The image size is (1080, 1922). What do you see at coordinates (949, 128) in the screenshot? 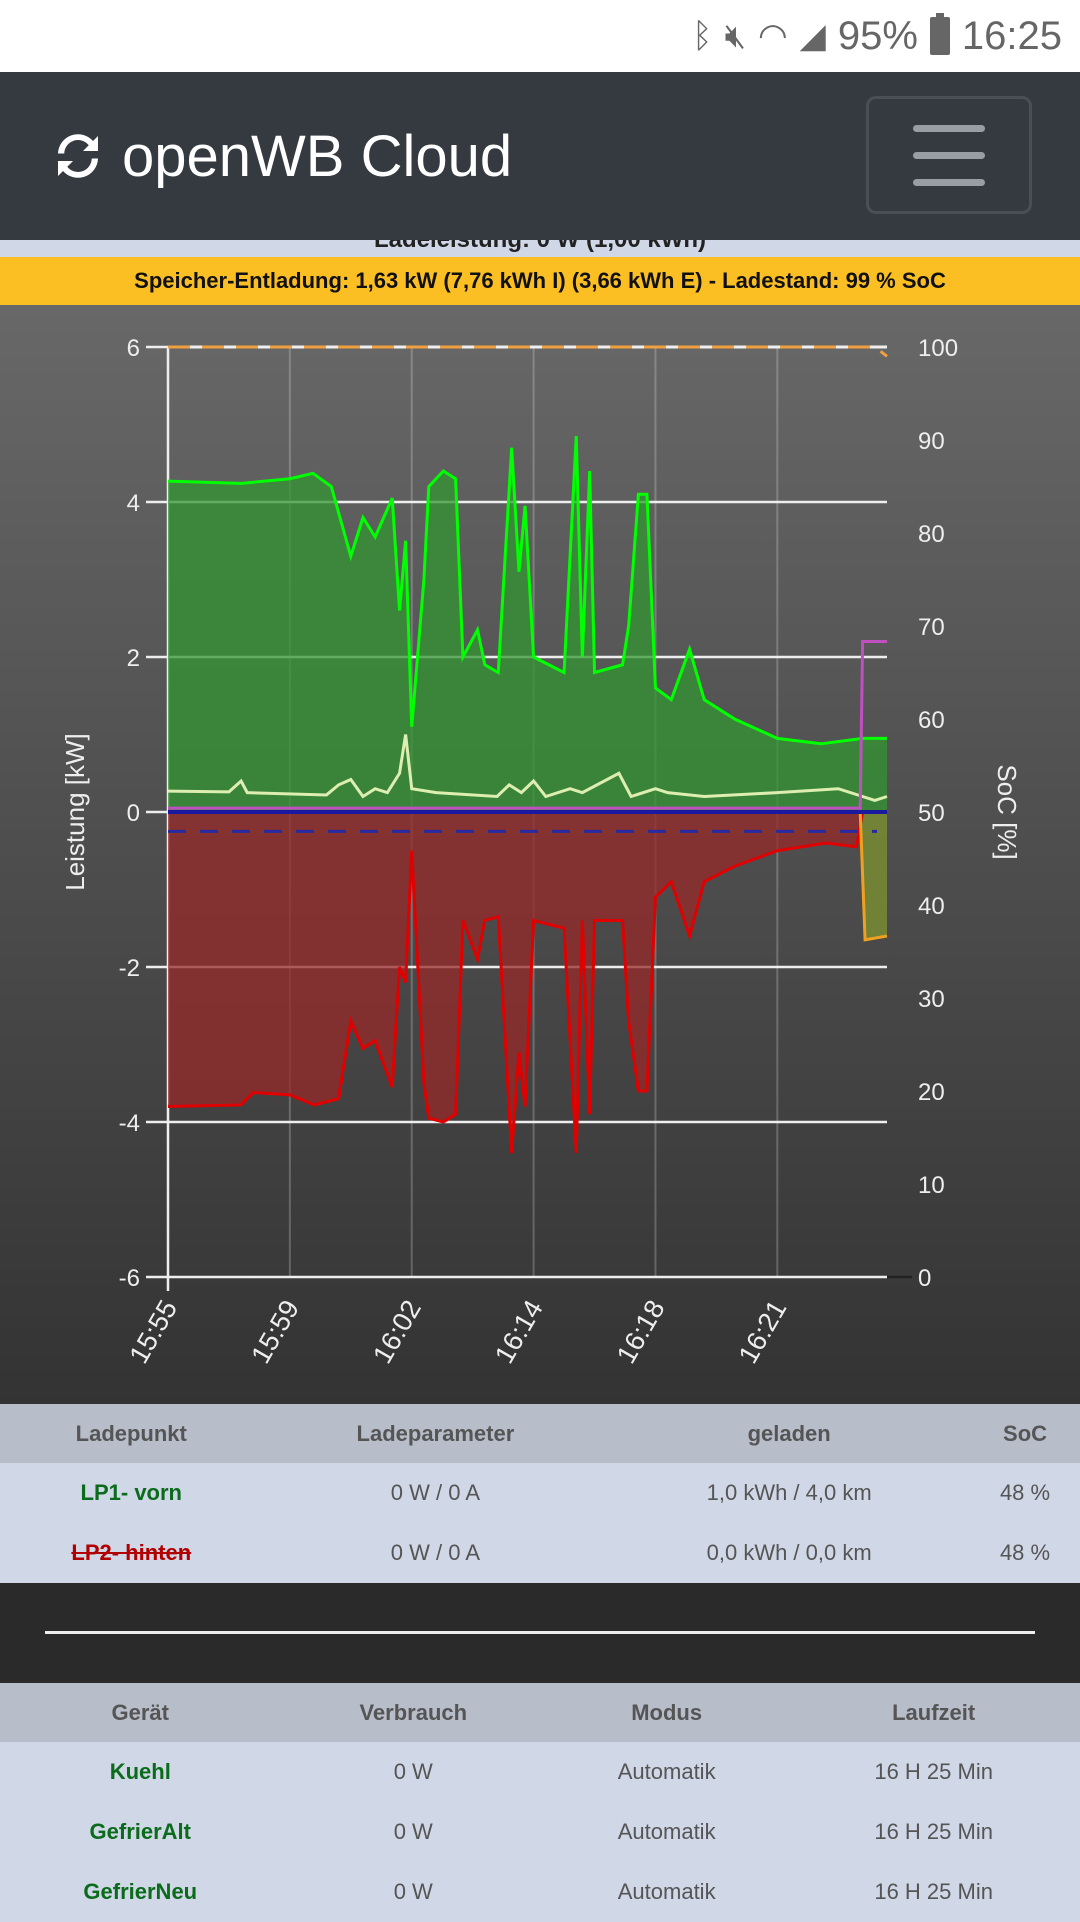
I see `hamburger-icon` at bounding box center [949, 128].